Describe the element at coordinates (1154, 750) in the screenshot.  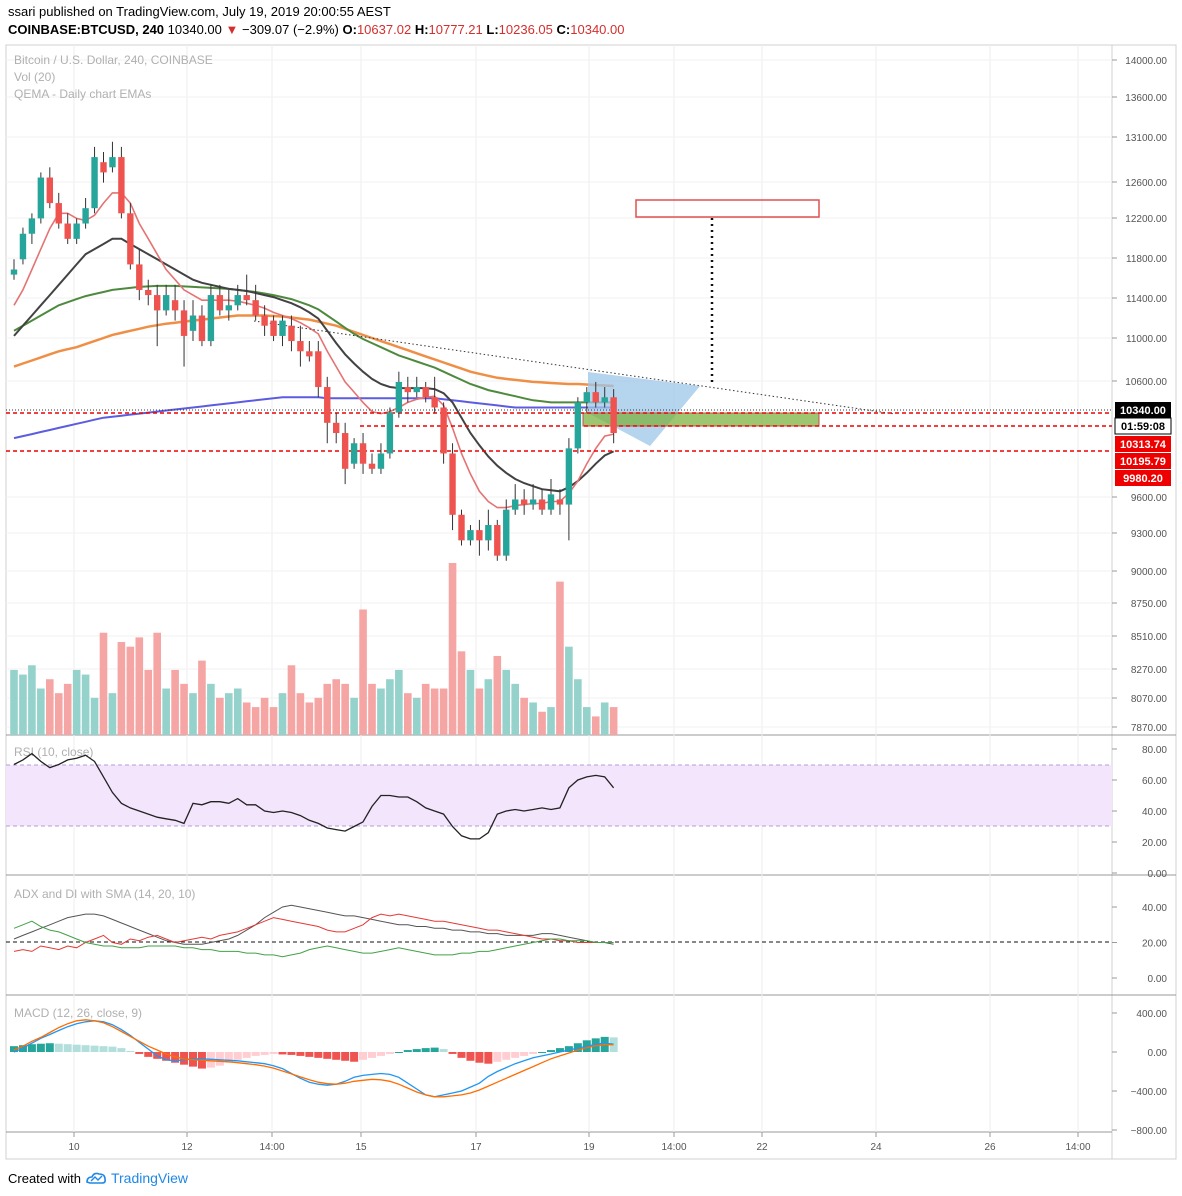
I see `pane-tick-label: 80.00` at that location.